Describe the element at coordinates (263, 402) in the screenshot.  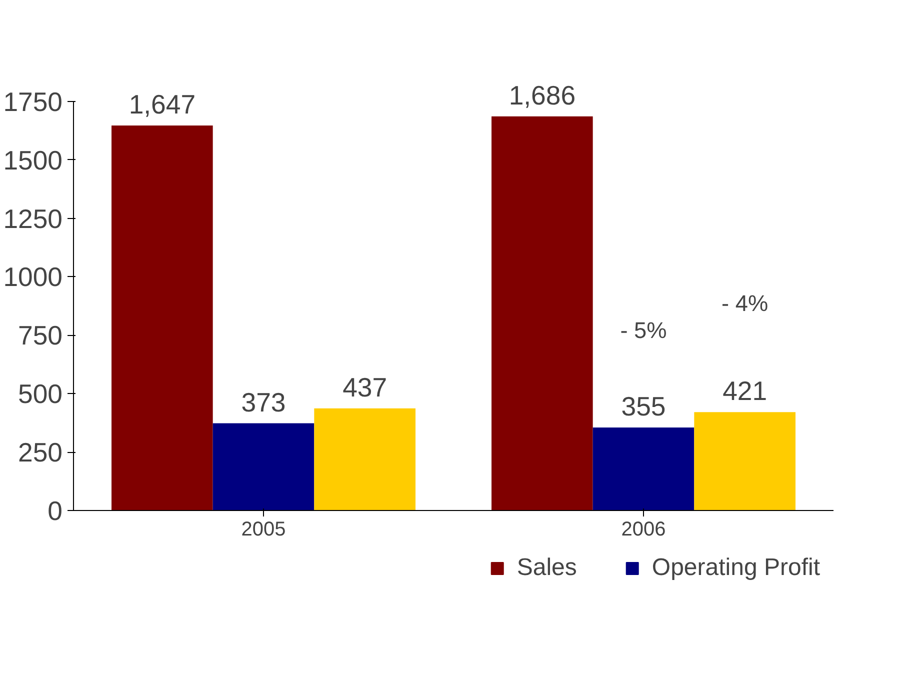
I see `data-label: 373` at that location.